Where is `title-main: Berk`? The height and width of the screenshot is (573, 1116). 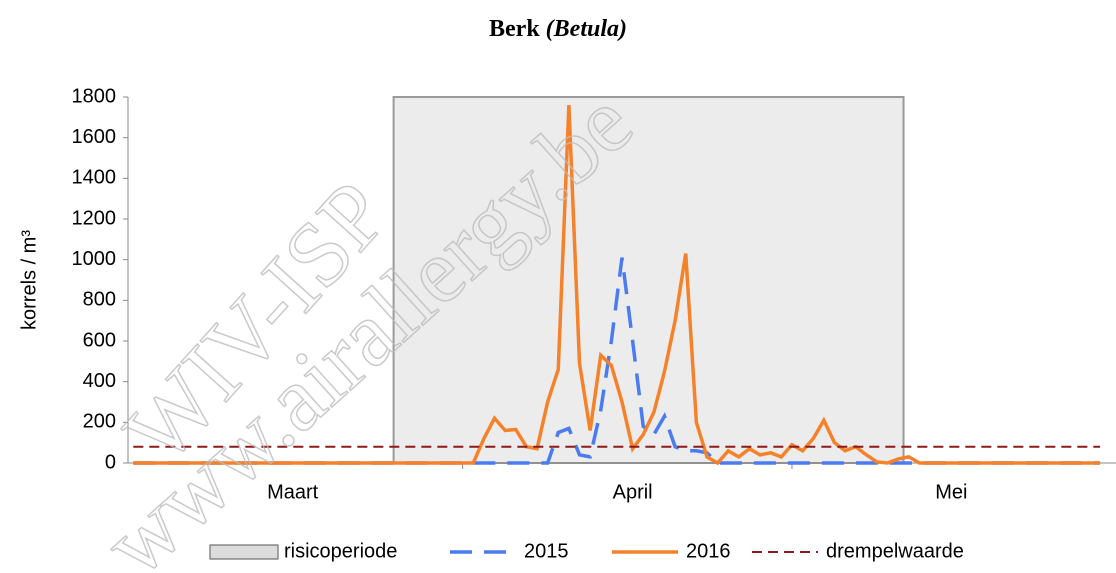
title-main: Berk is located at coordinates (514, 29).